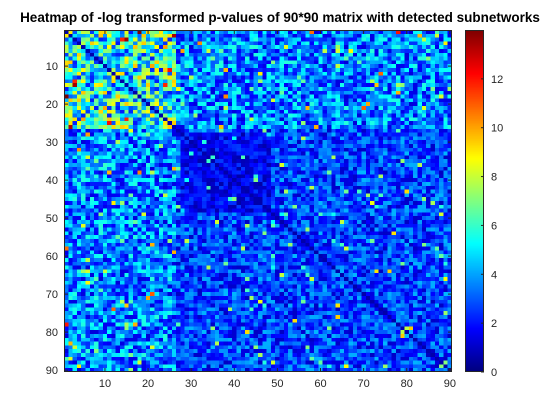  Describe the element at coordinates (52, 295) in the screenshot. I see `y-tick-label: 70` at that location.